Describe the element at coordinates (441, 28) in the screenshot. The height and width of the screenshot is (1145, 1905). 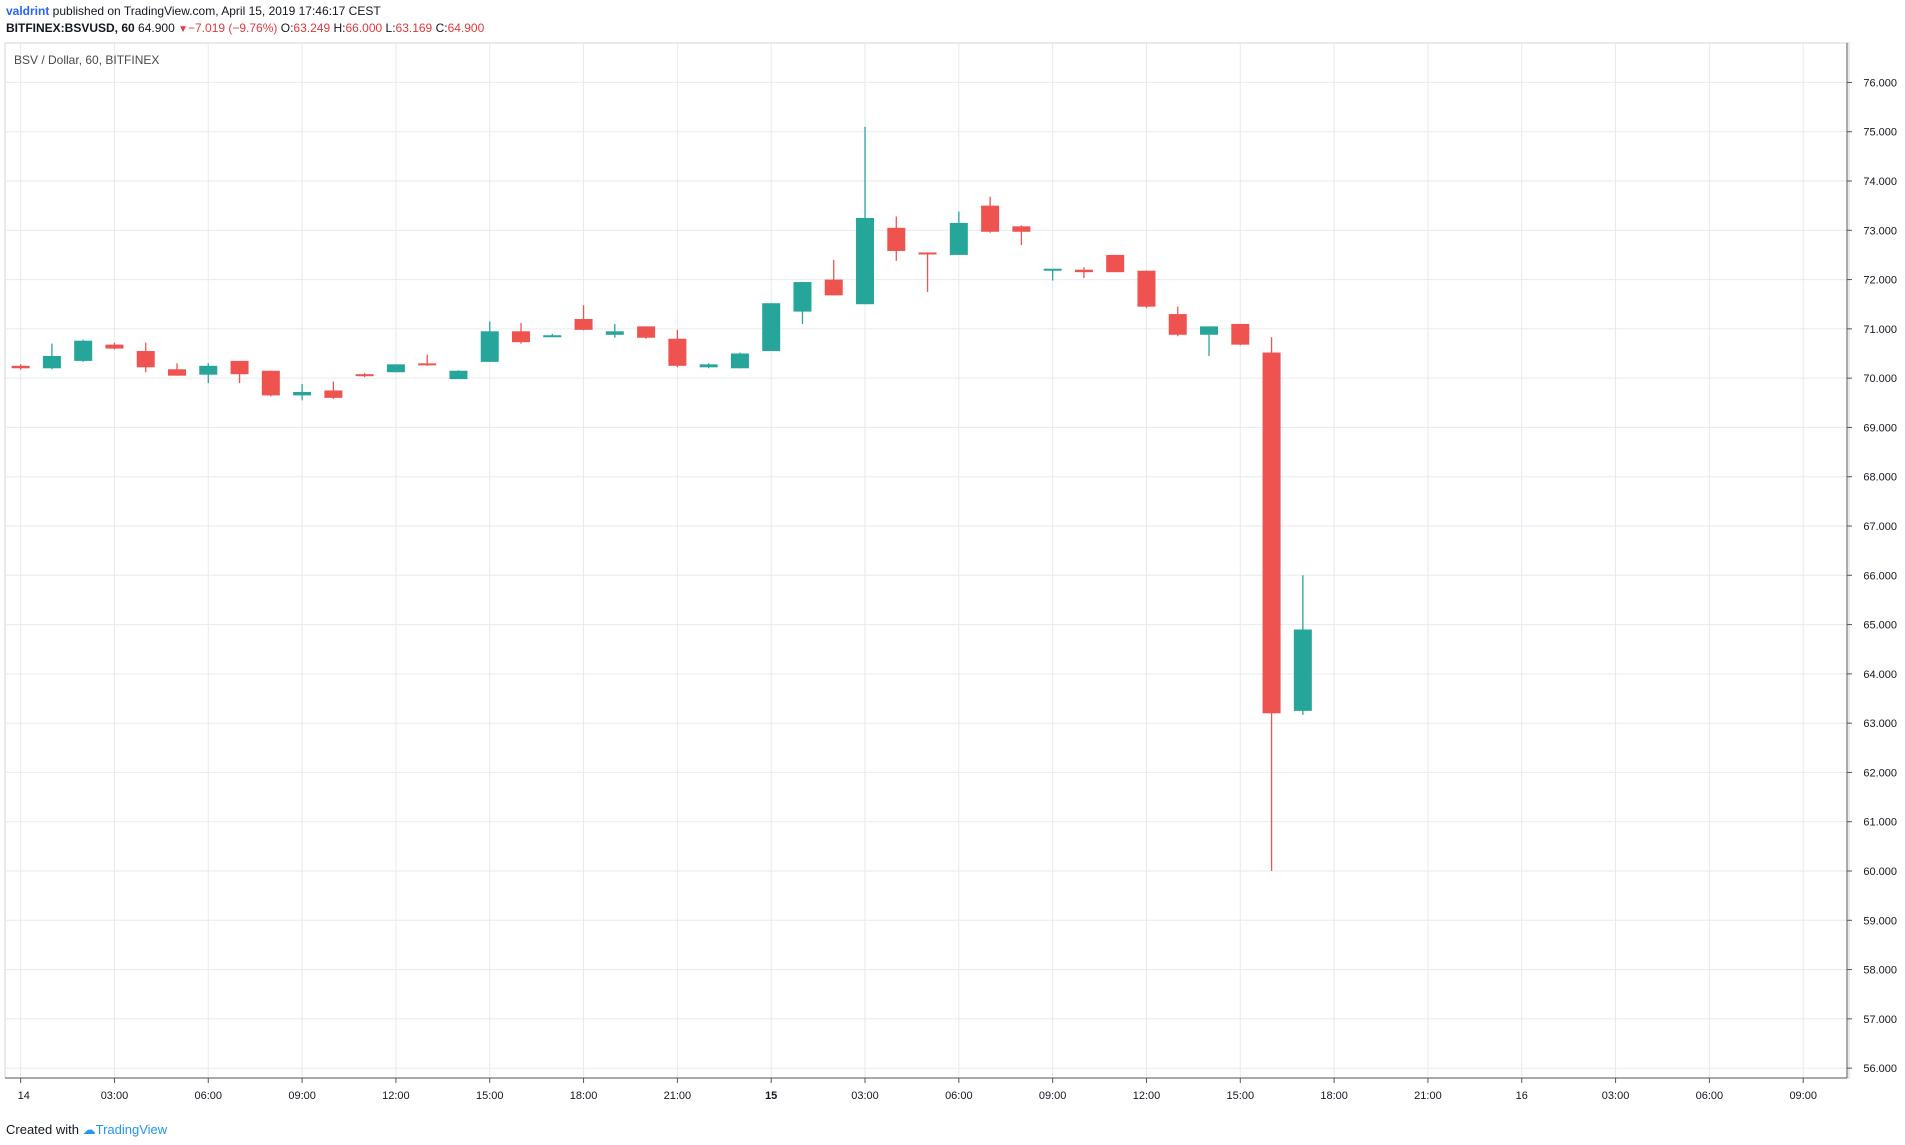
I see `close-label: C:` at that location.